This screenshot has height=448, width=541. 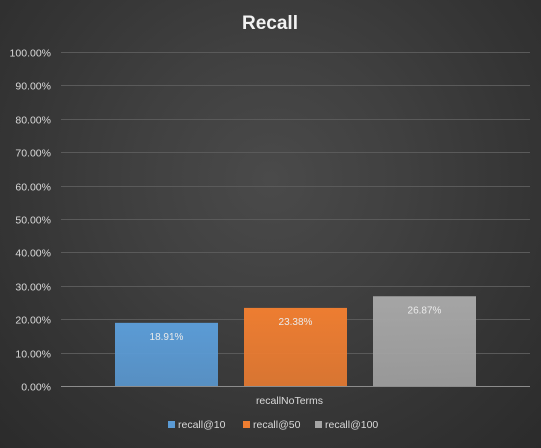 I want to click on y-tick-label: 10.00%, so click(x=33, y=355).